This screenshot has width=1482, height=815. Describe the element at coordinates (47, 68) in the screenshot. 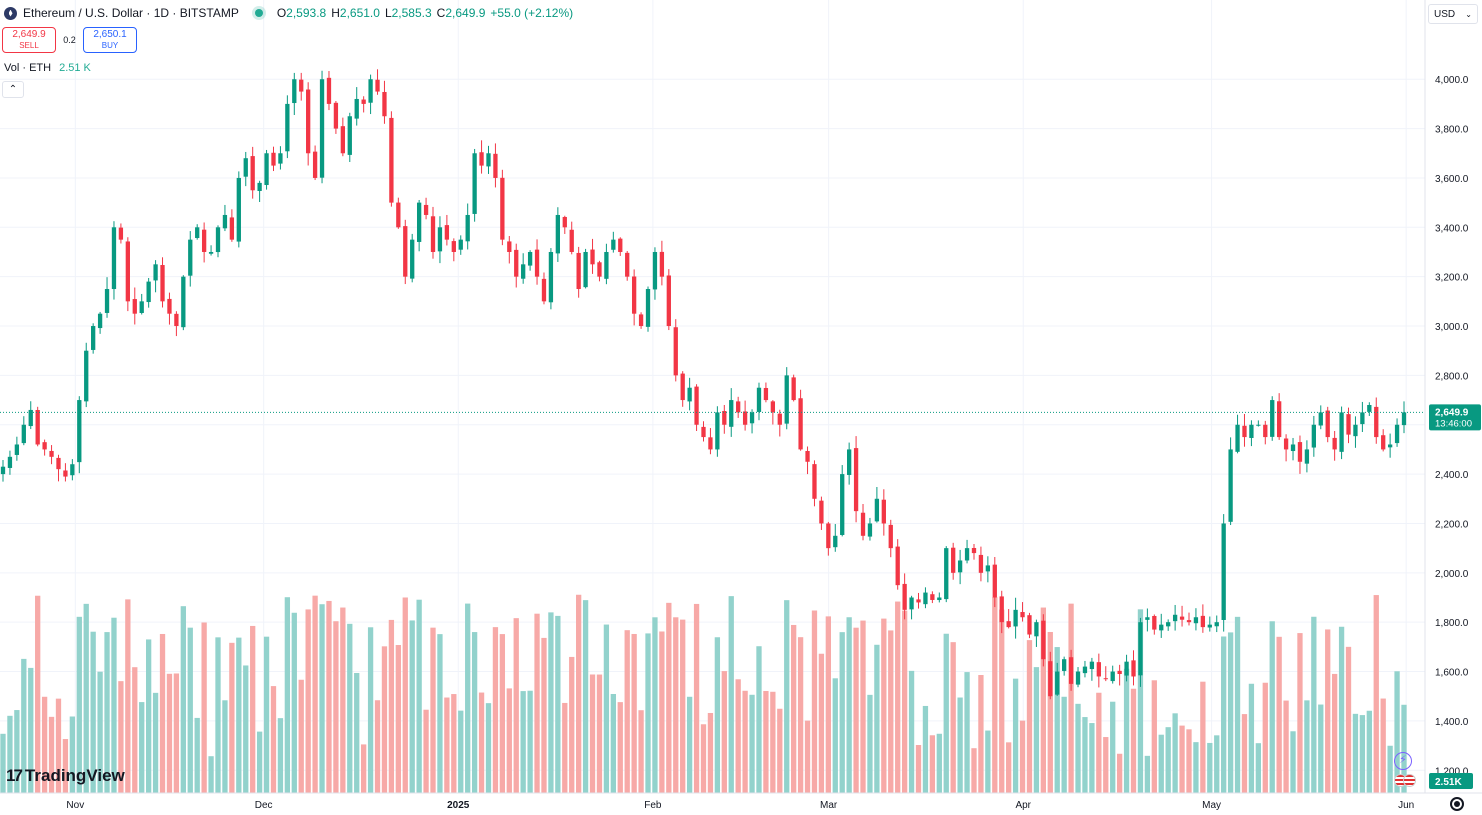

I see `volume-legend: Vol · ETH 2.51 K` at that location.